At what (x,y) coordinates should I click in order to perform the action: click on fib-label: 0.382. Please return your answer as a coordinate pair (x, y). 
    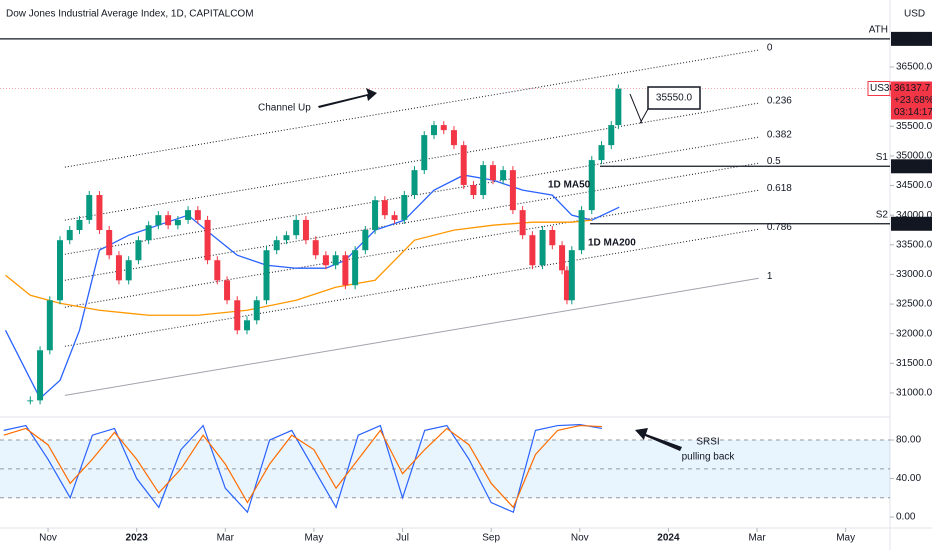
    Looking at the image, I should click on (779, 135).